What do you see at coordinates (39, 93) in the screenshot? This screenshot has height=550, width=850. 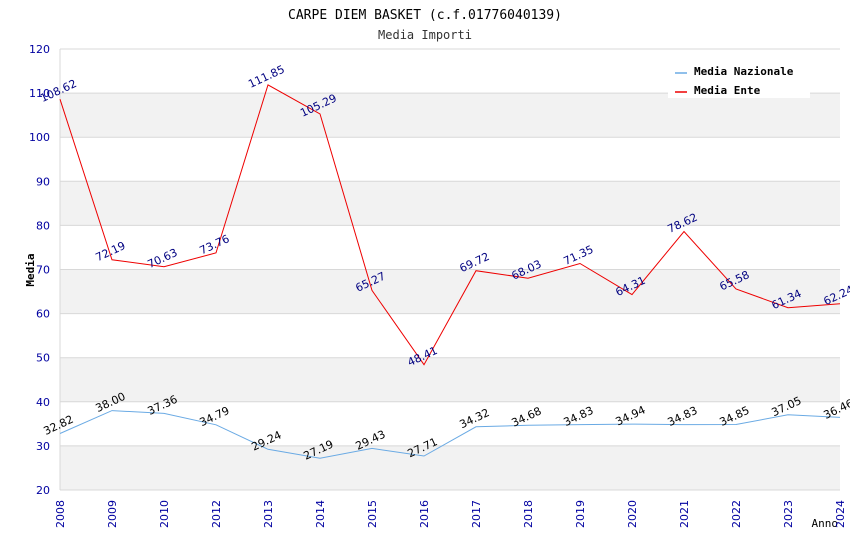 I see `y-tick-label: 110` at bounding box center [39, 93].